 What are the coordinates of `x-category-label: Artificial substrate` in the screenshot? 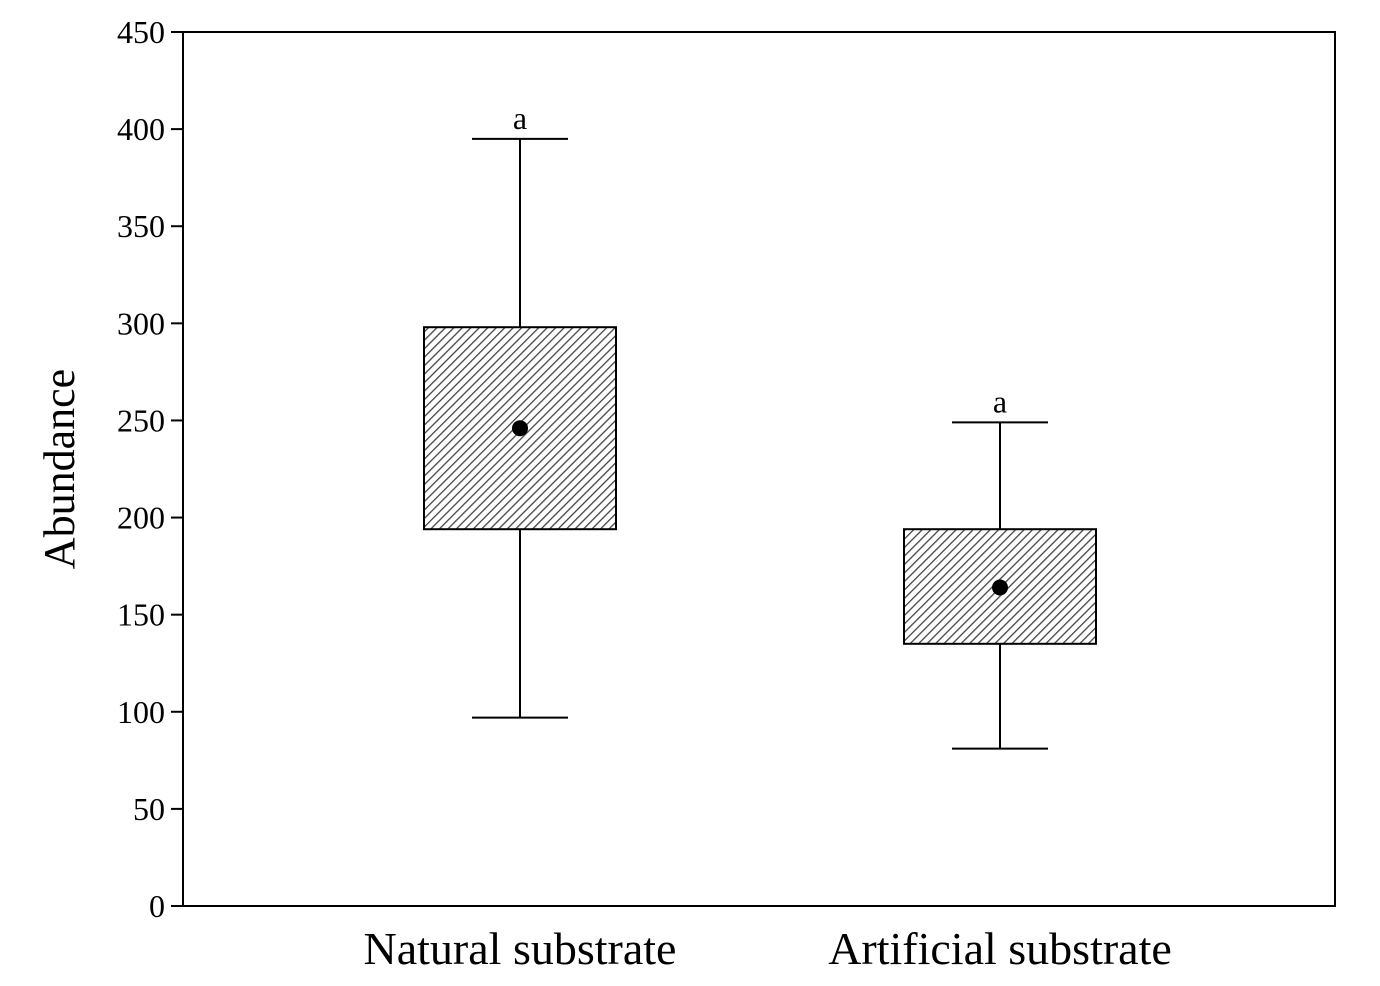 It's located at (1000, 948).